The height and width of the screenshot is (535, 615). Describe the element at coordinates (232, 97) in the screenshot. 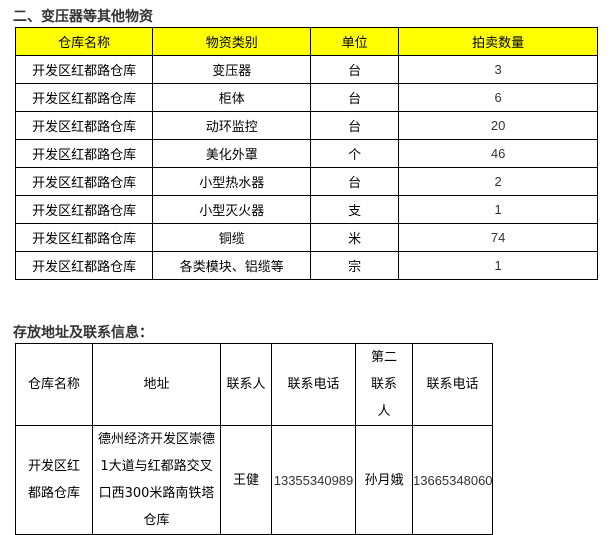

I see `category-cell: 柜体` at that location.